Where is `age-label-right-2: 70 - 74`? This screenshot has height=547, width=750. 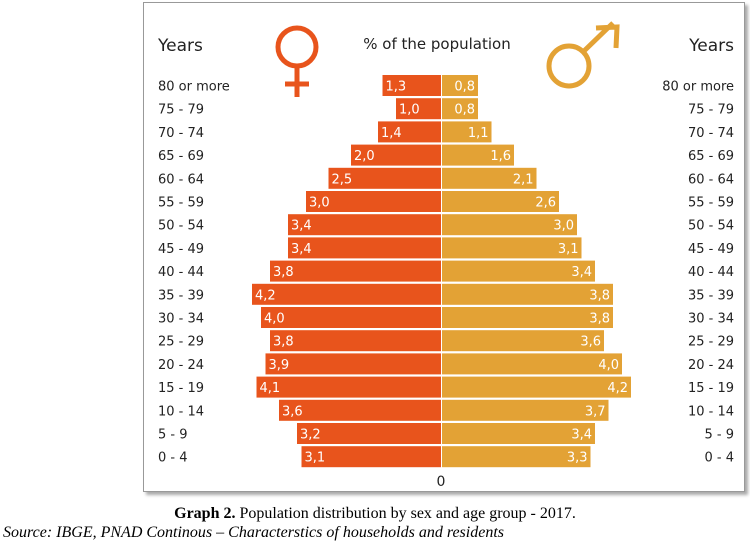 age-label-right-2: 70 - 74 is located at coordinates (711, 133).